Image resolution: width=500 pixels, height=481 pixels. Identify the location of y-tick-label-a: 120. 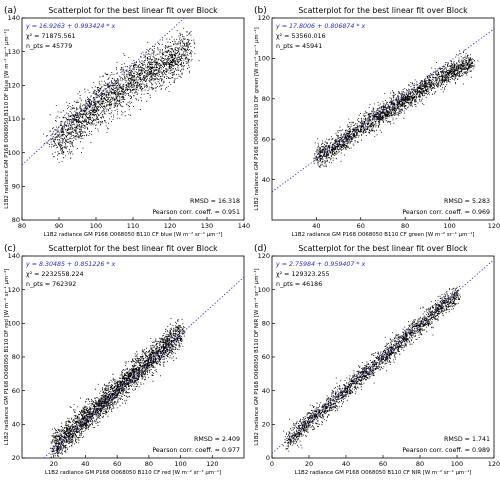
(14, 86).